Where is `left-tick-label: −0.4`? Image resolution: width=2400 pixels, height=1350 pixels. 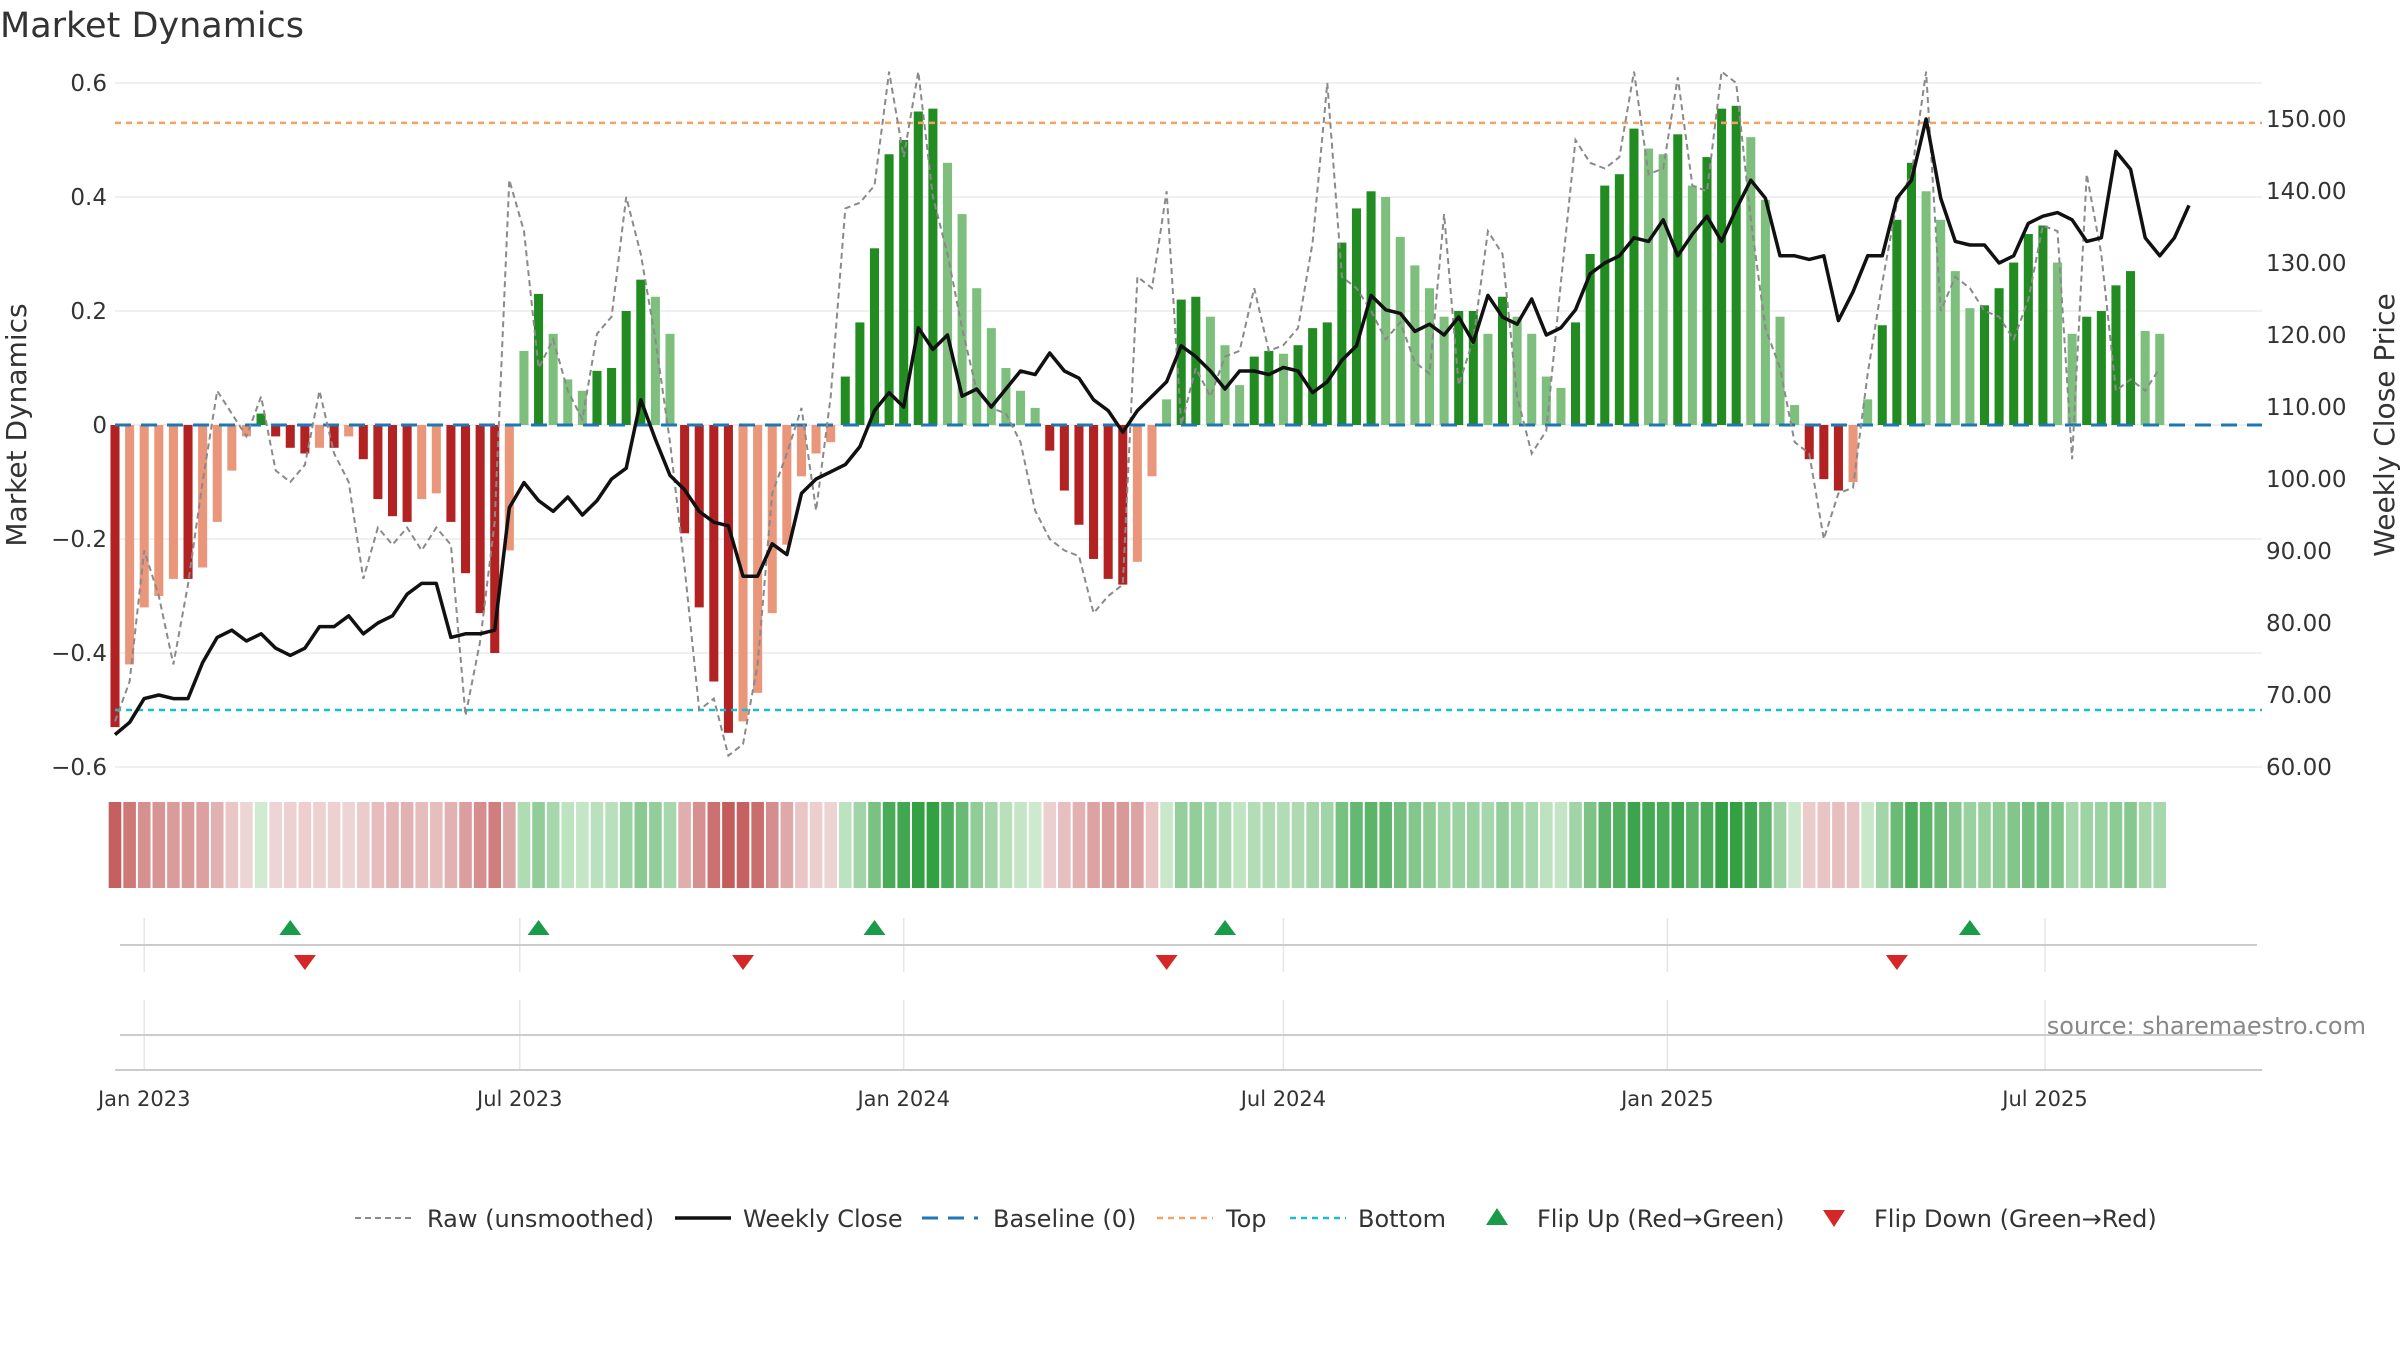
left-tick-label: −0.4 is located at coordinates (79, 654).